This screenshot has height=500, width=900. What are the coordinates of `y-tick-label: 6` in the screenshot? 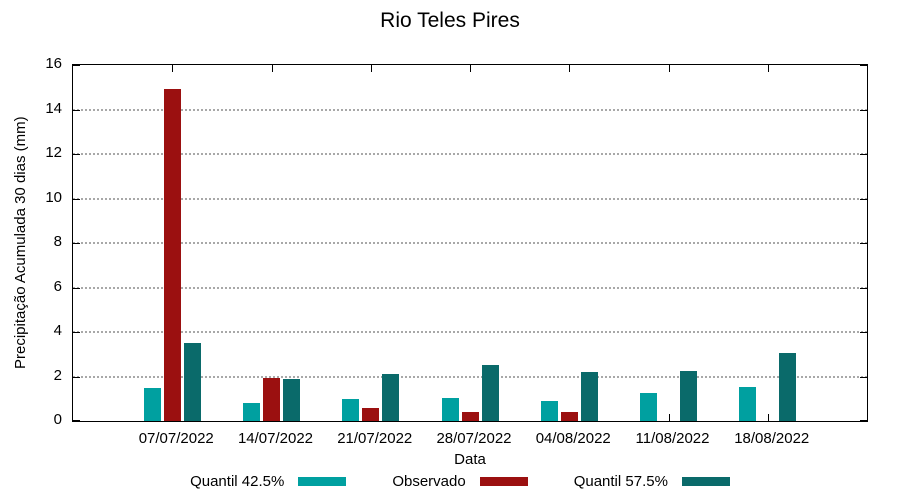 It's located at (57, 286).